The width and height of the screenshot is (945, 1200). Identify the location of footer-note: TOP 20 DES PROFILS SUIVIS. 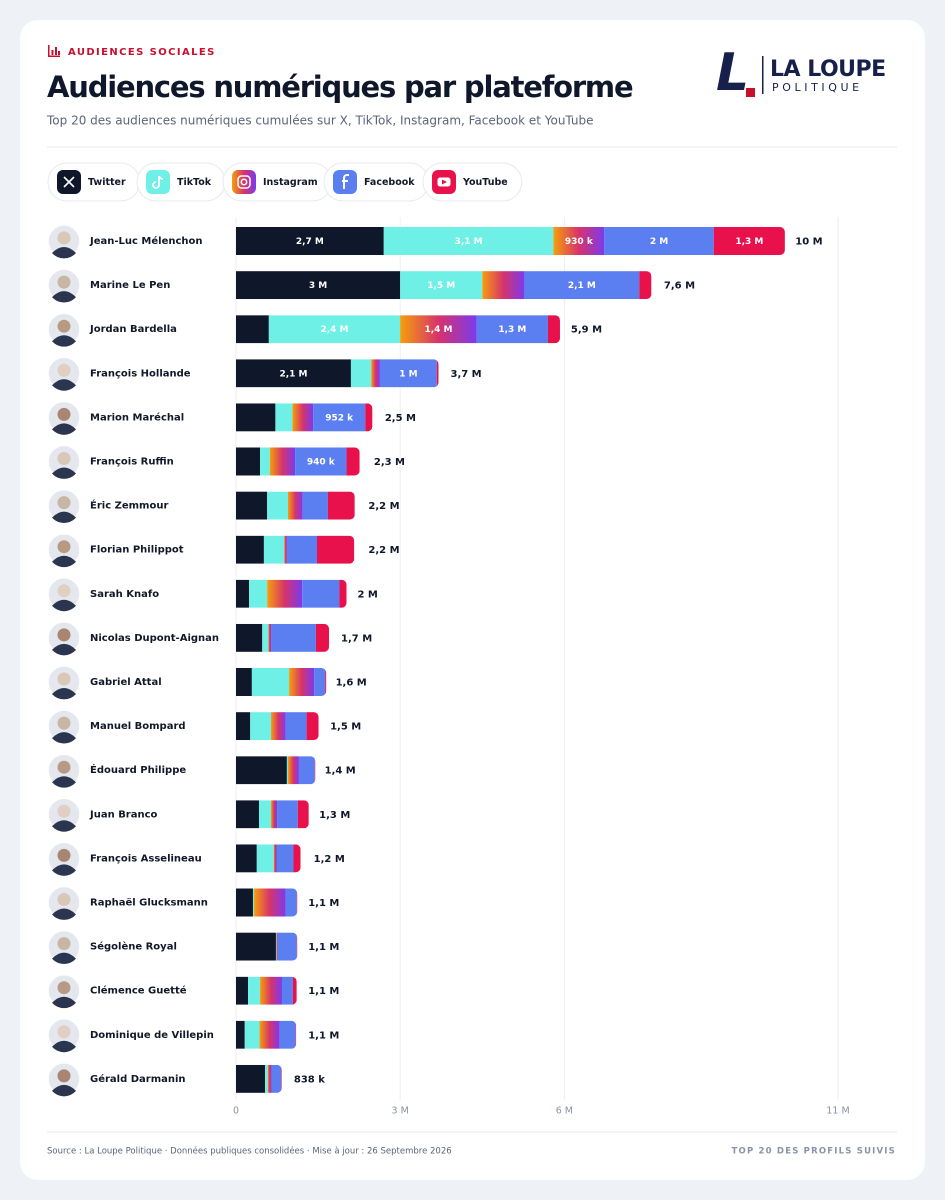
(814, 1152).